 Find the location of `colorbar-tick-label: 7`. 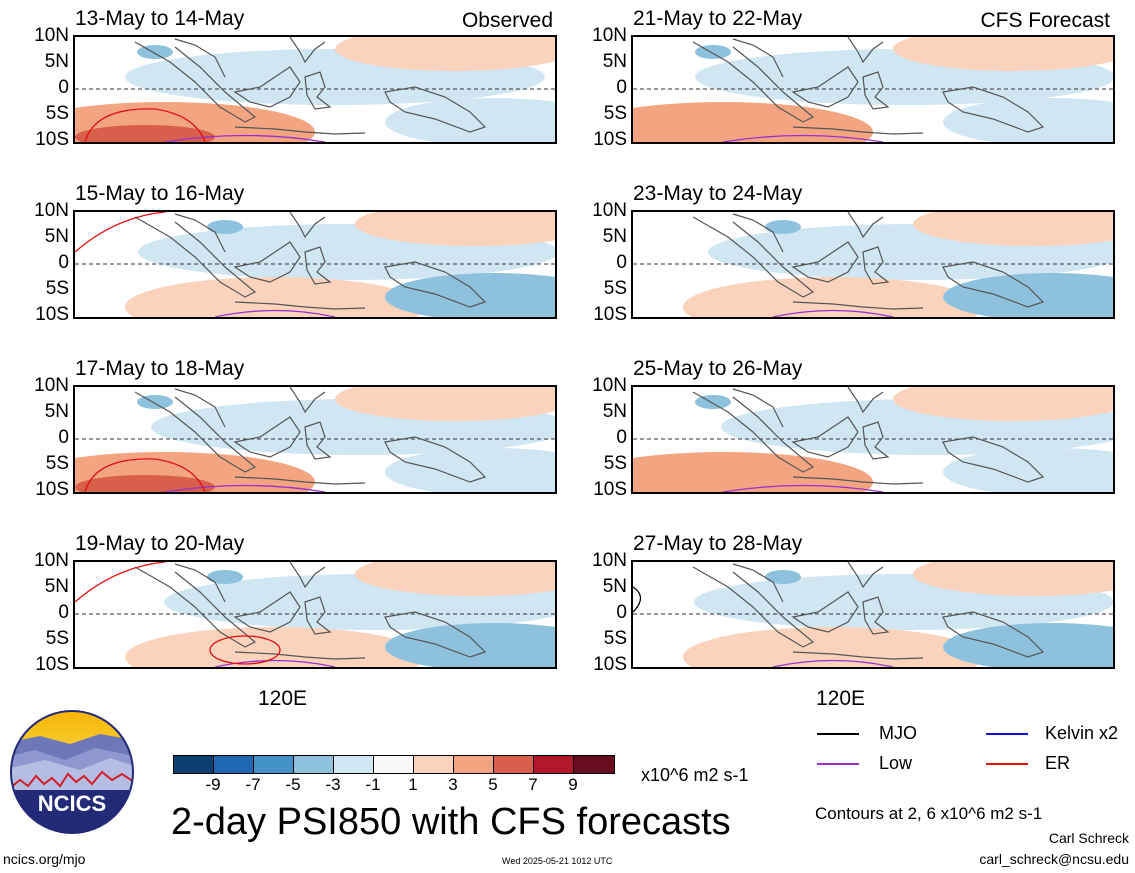

colorbar-tick-label: 7 is located at coordinates (533, 784).